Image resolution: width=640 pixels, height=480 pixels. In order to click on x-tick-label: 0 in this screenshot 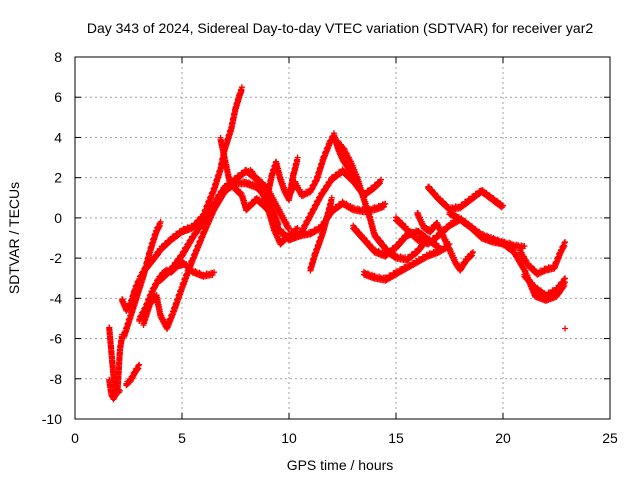, I will do `click(75, 438)`.